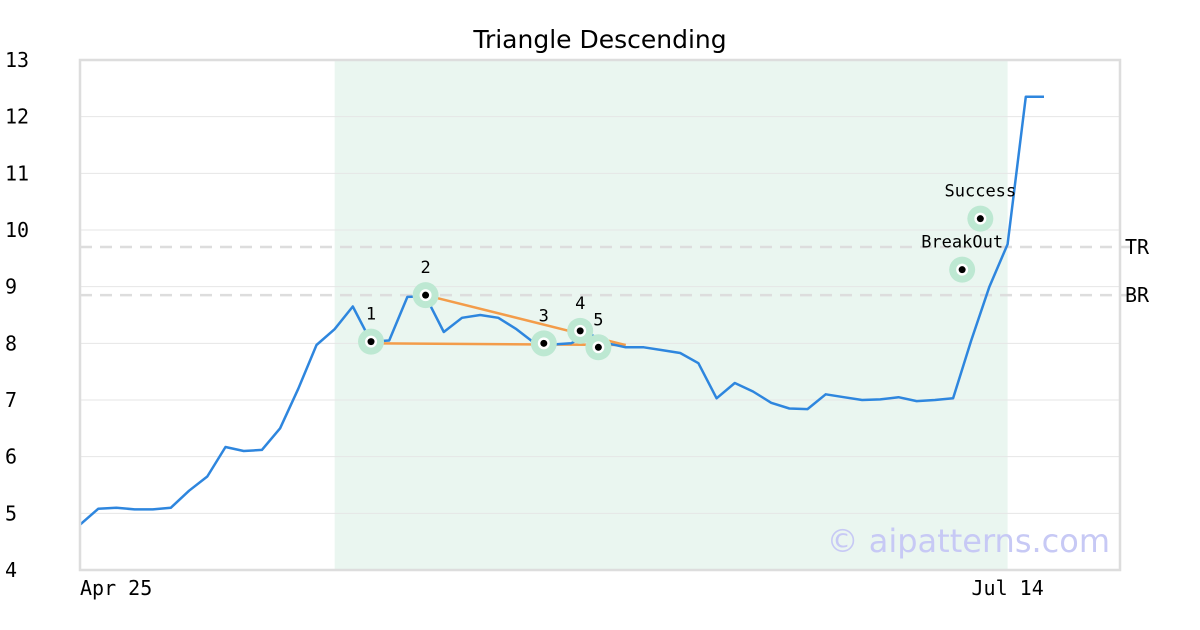 The height and width of the screenshot is (630, 1200). Describe the element at coordinates (1137, 295) in the screenshot. I see `reference-label-br: BR` at that location.